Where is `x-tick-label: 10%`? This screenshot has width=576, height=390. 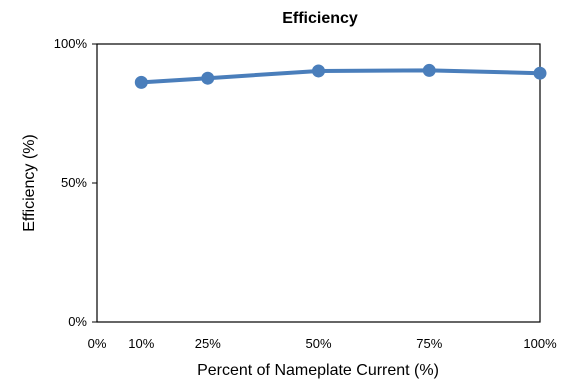 x-tick-label: 10% is located at coordinates (141, 343).